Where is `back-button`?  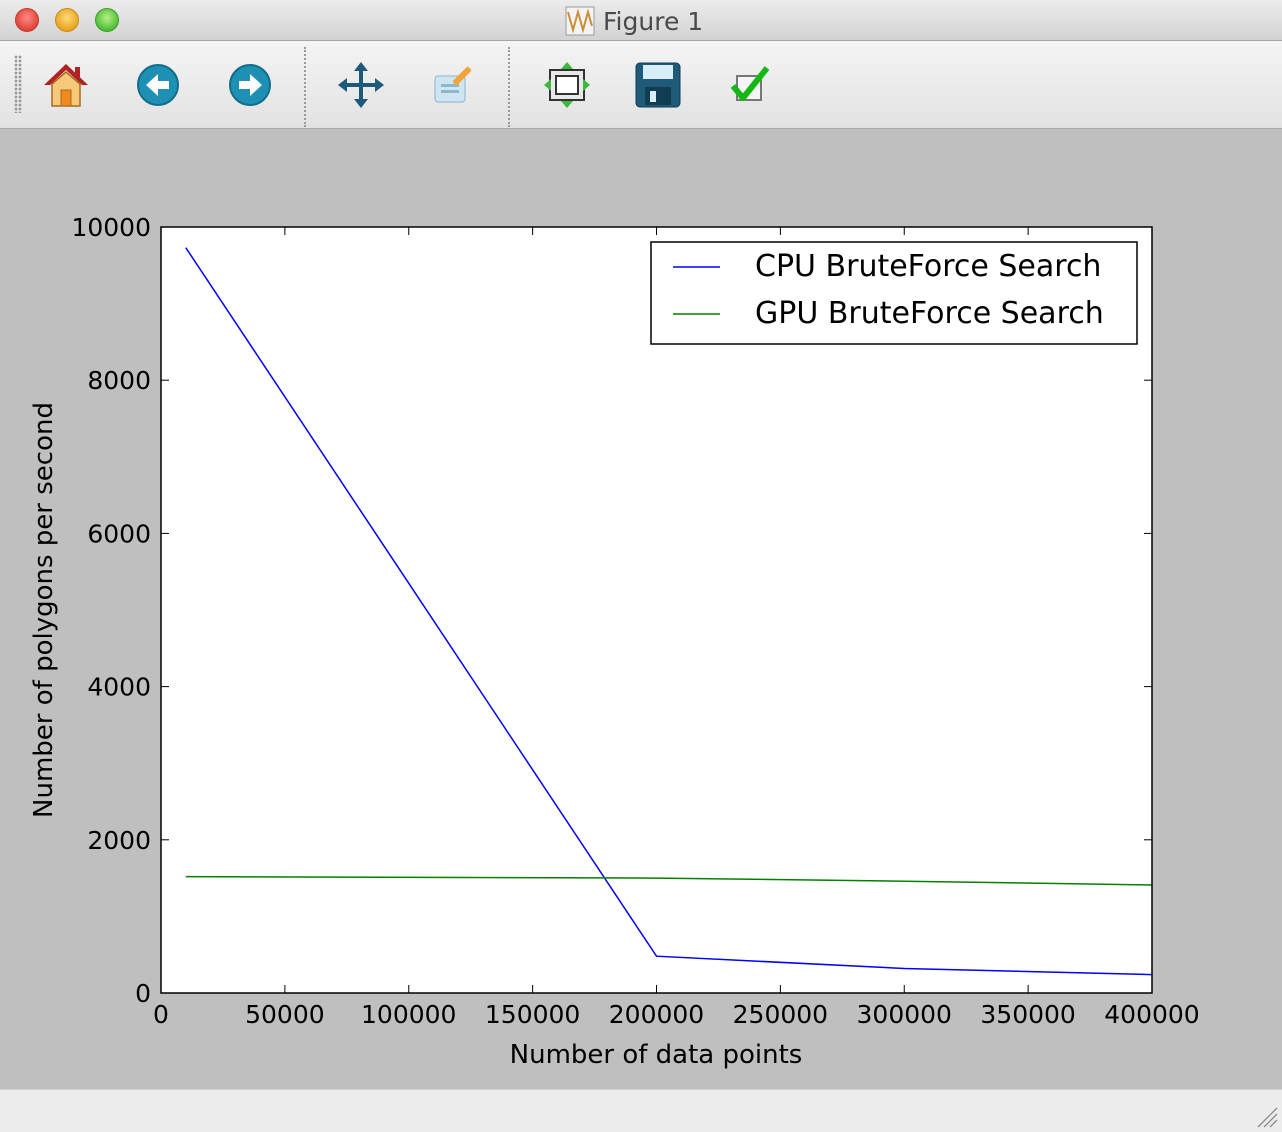 back-button is located at coordinates (158, 85).